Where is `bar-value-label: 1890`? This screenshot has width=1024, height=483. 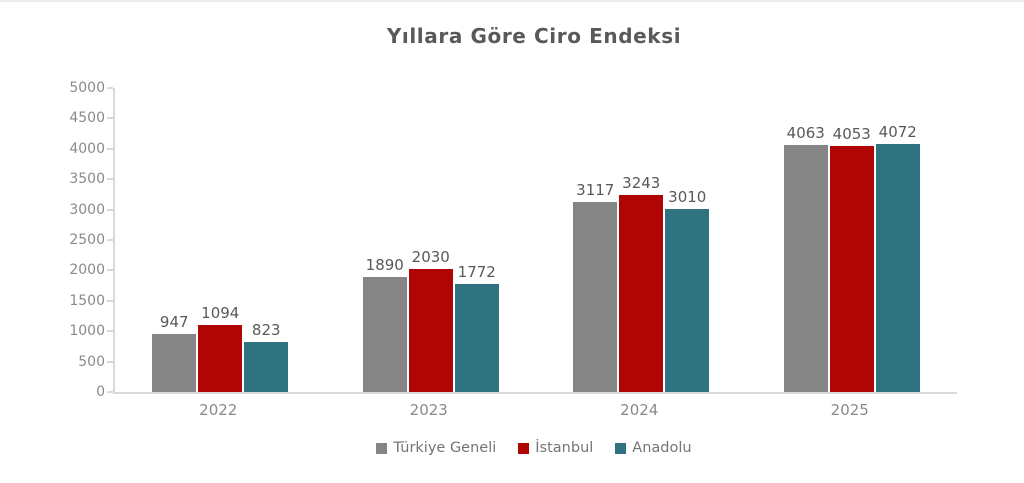 bar-value-label: 1890 is located at coordinates (384, 265).